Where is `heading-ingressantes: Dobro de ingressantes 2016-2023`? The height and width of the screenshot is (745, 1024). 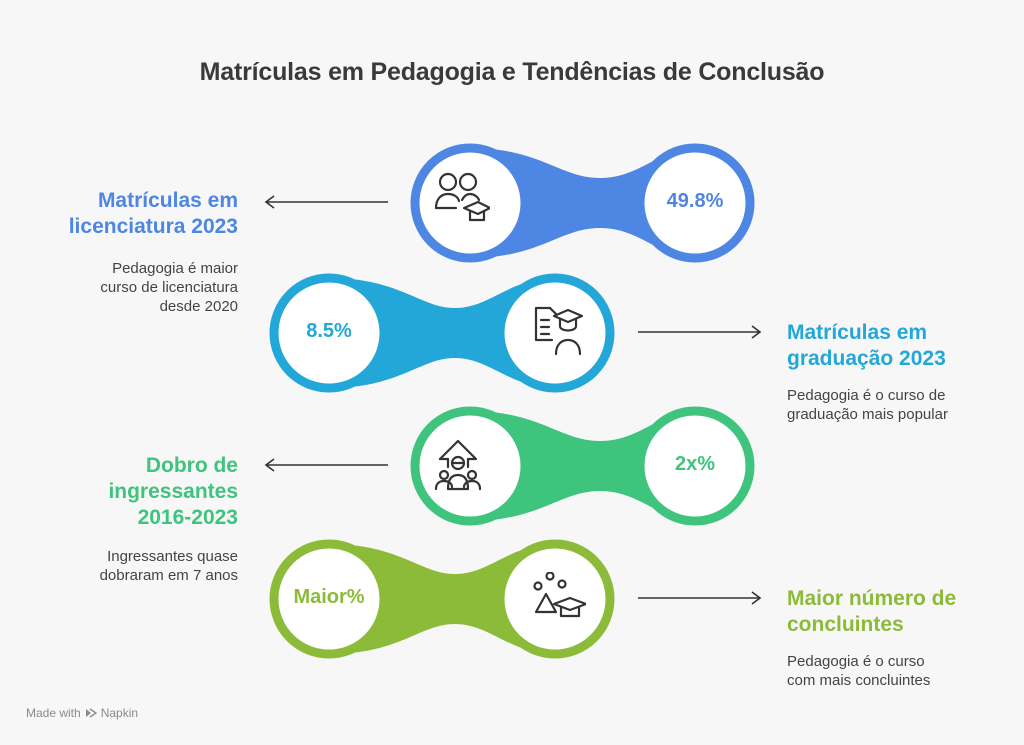
heading-ingressantes: Dobro de ingressantes 2016-2023 is located at coordinates (173, 491).